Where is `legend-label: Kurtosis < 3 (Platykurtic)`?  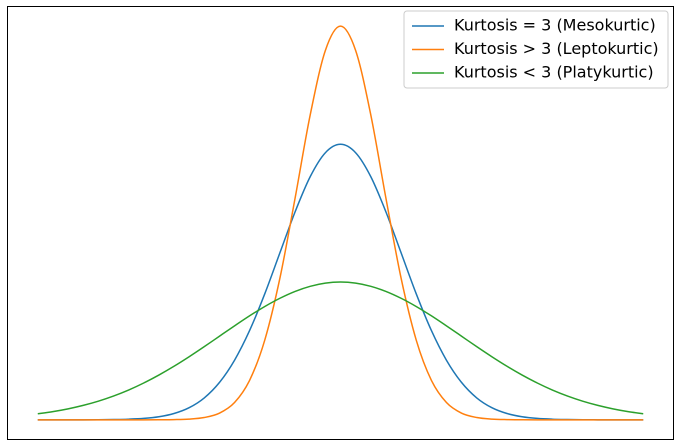
legend-label: Kurtosis < 3 (Platykurtic) is located at coordinates (554, 72).